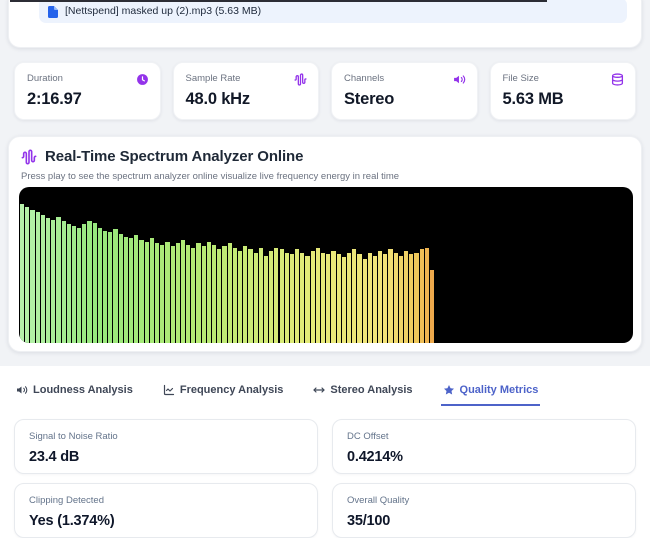 The height and width of the screenshot is (538, 650). What do you see at coordinates (218, 99) in the screenshot?
I see `stat-value: 48.0 kHz` at bounding box center [218, 99].